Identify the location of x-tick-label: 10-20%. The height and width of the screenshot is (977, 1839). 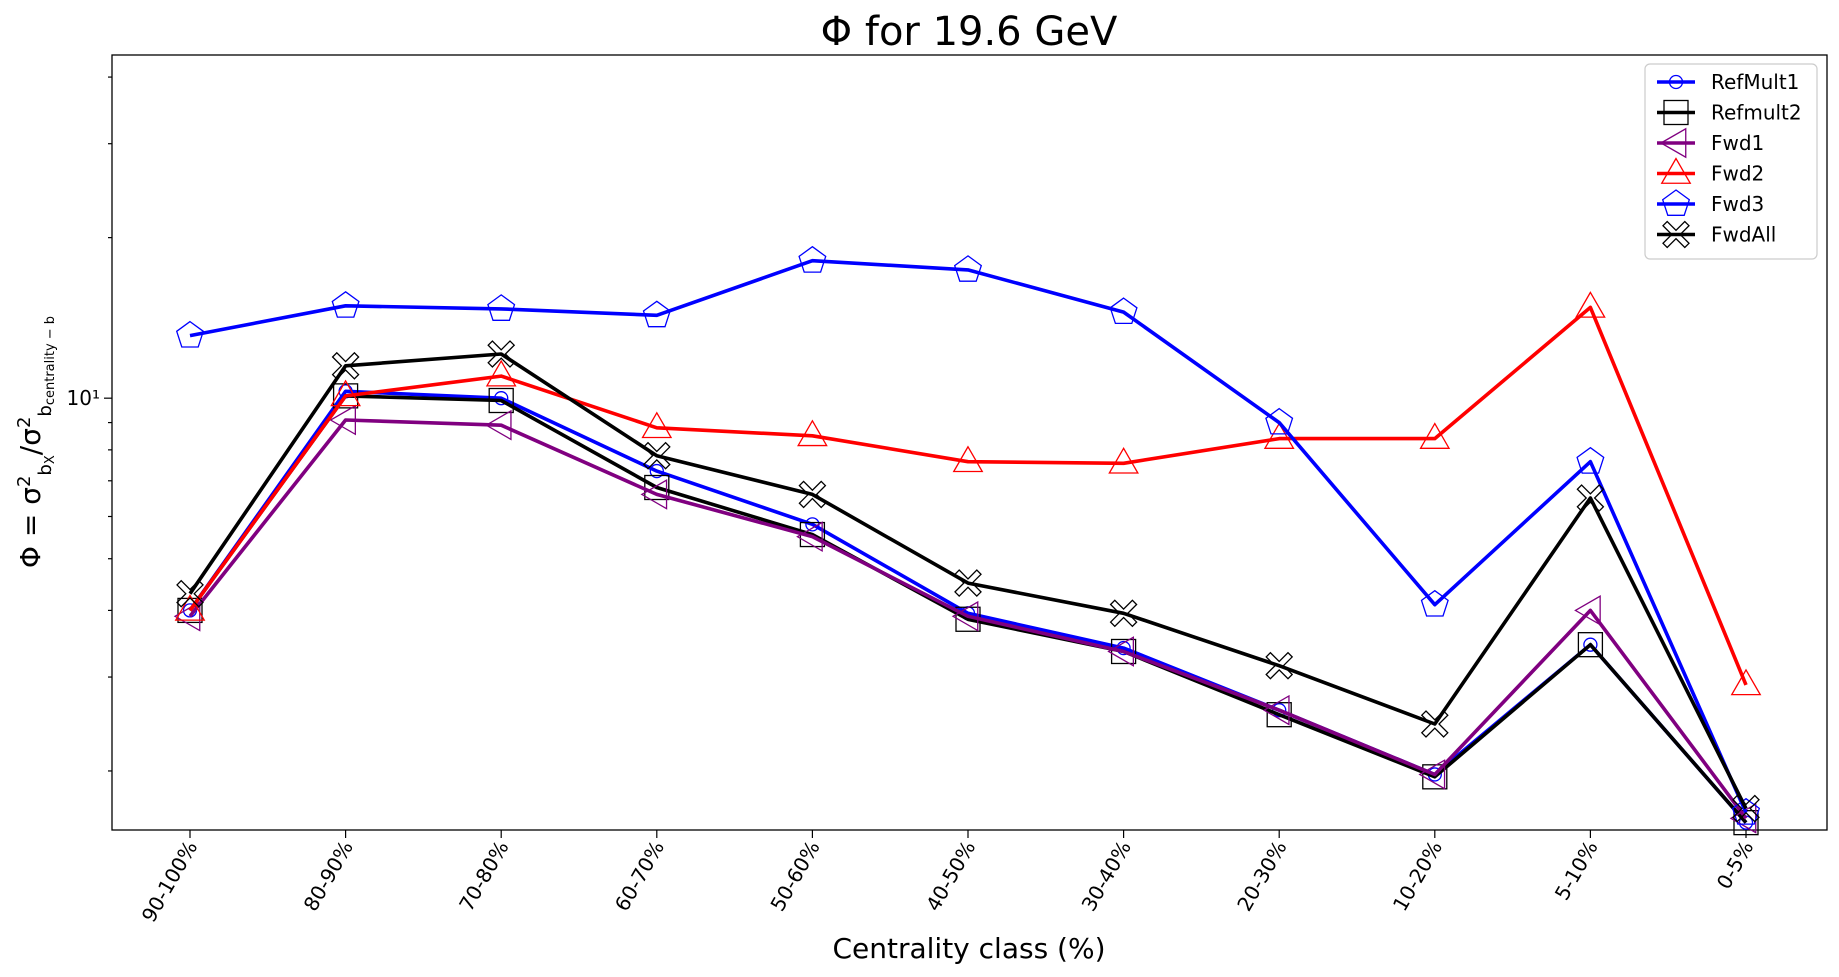
(1417, 876).